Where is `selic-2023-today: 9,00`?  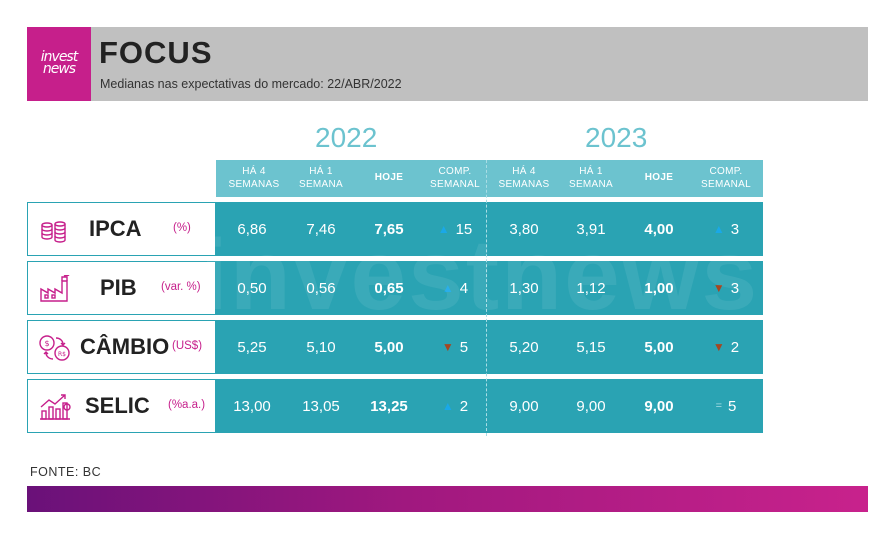
selic-2023-today: 9,00 is located at coordinates (659, 406).